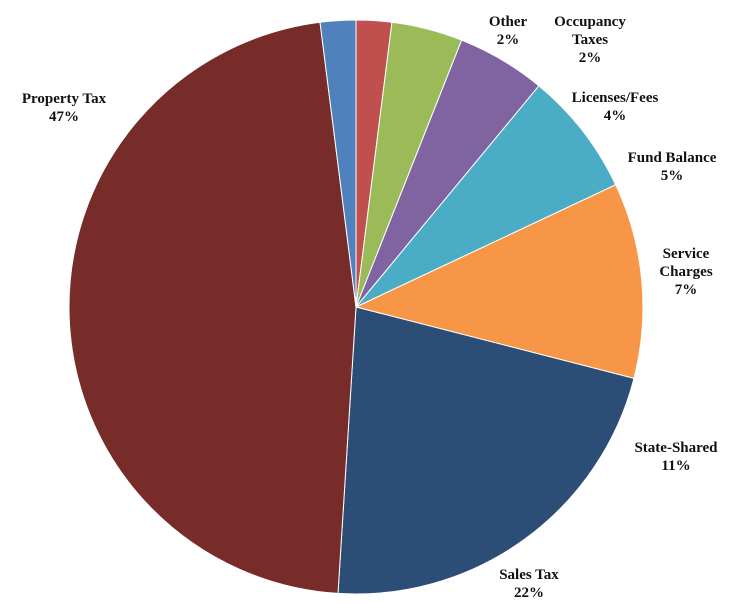 This screenshot has height=604, width=749. I want to click on slice-label-state-shared: State-Shared 11%, so click(676, 457).